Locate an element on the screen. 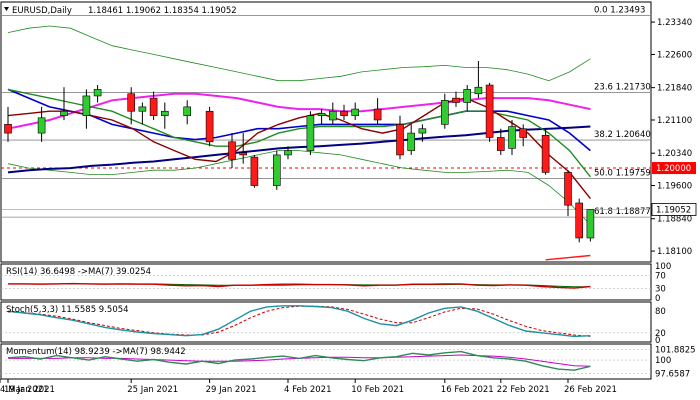 The image size is (700, 400). stoch-label: Stoch(5,3,3) 11.5585 9.5054 is located at coordinates (67, 310).